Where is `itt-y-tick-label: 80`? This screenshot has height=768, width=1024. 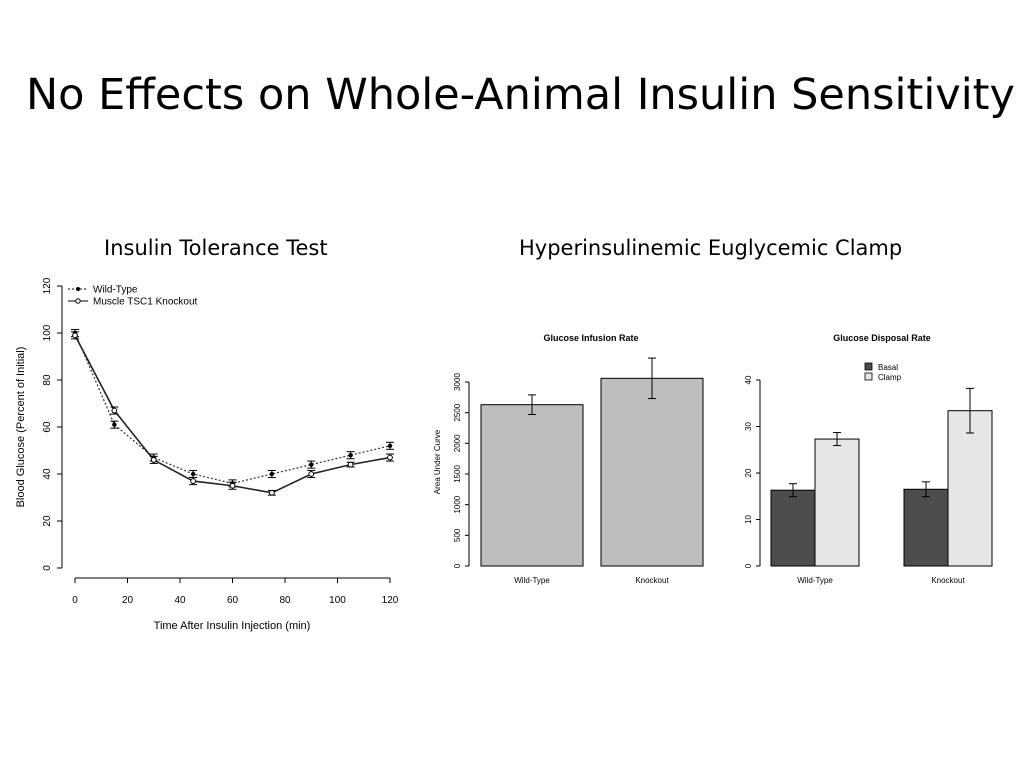 itt-y-tick-label: 80 is located at coordinates (47, 380).